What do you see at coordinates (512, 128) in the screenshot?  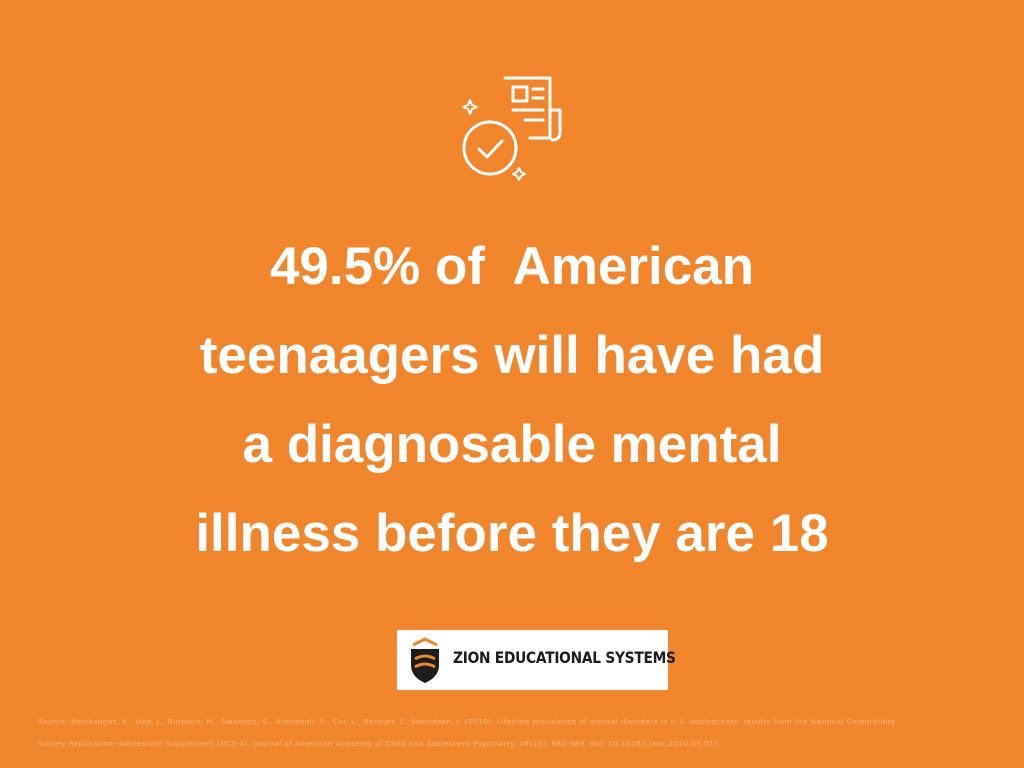 I see `report-icon` at bounding box center [512, 128].